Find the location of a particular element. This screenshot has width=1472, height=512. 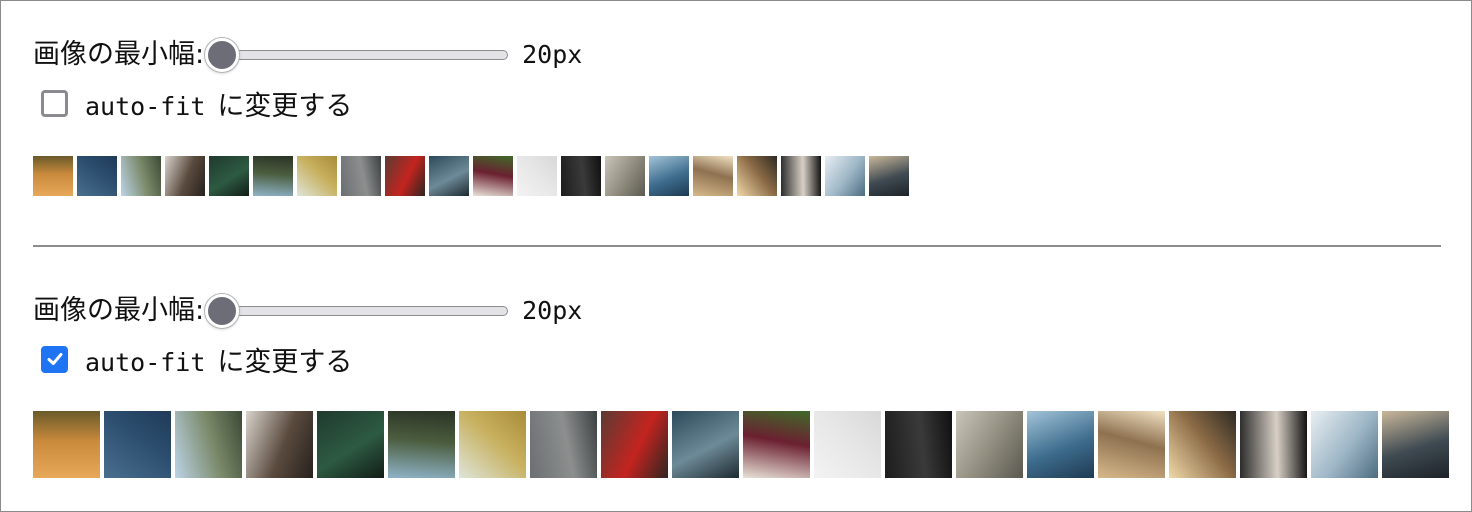

checkmark-icon is located at coordinates (54, 359).